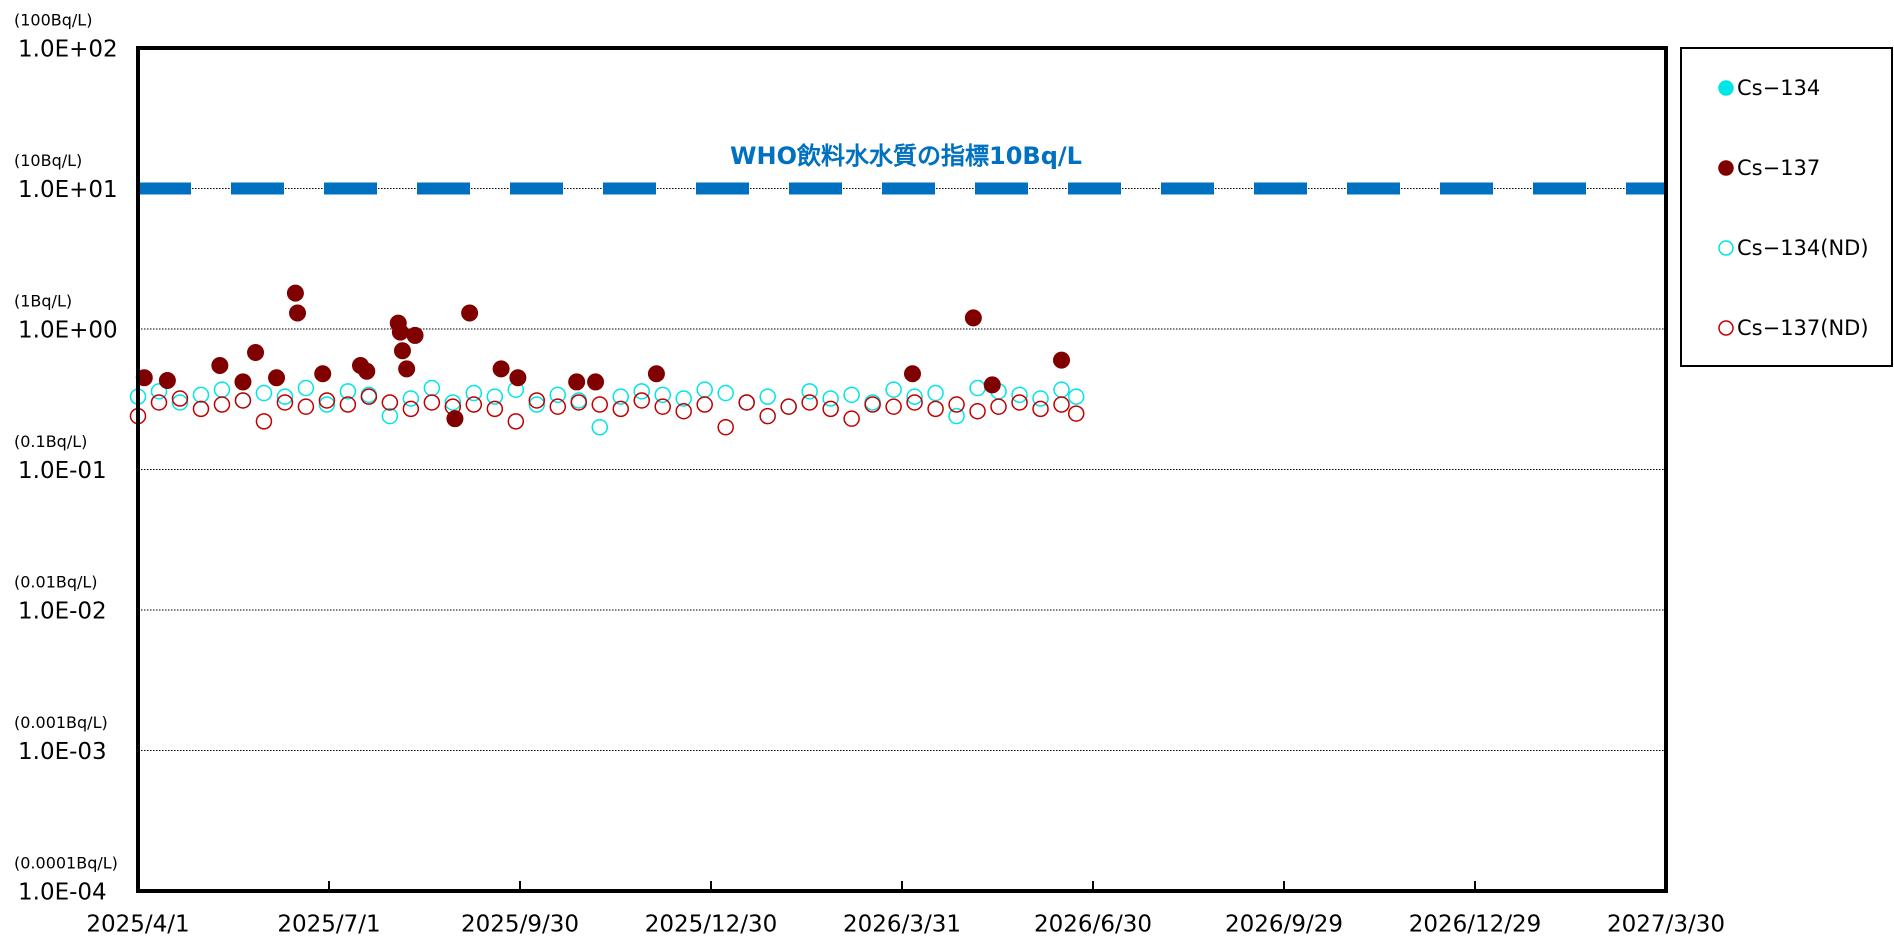 This screenshot has width=1894, height=937. What do you see at coordinates (520, 924) in the screenshot?
I see `x-tick-label: 2025/9/30` at bounding box center [520, 924].